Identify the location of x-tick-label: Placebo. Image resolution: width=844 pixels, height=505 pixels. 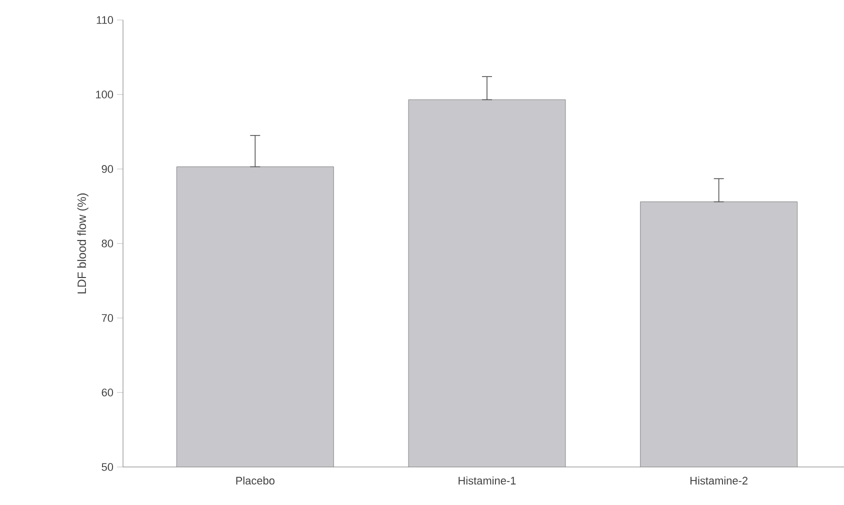
(255, 480).